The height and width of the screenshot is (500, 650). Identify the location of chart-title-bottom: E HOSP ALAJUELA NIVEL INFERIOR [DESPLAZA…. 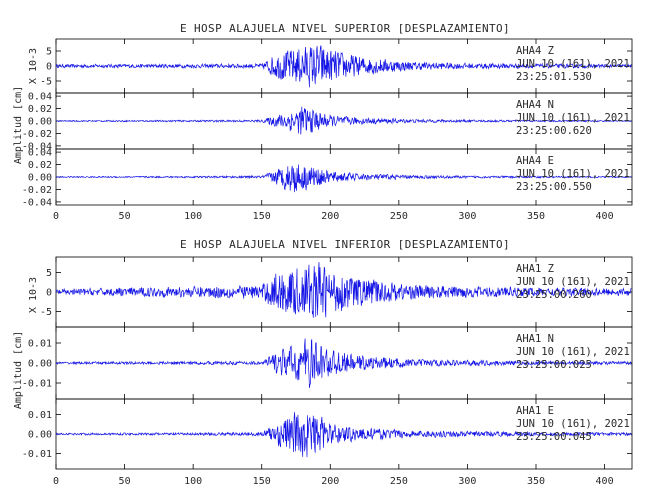
(345, 244).